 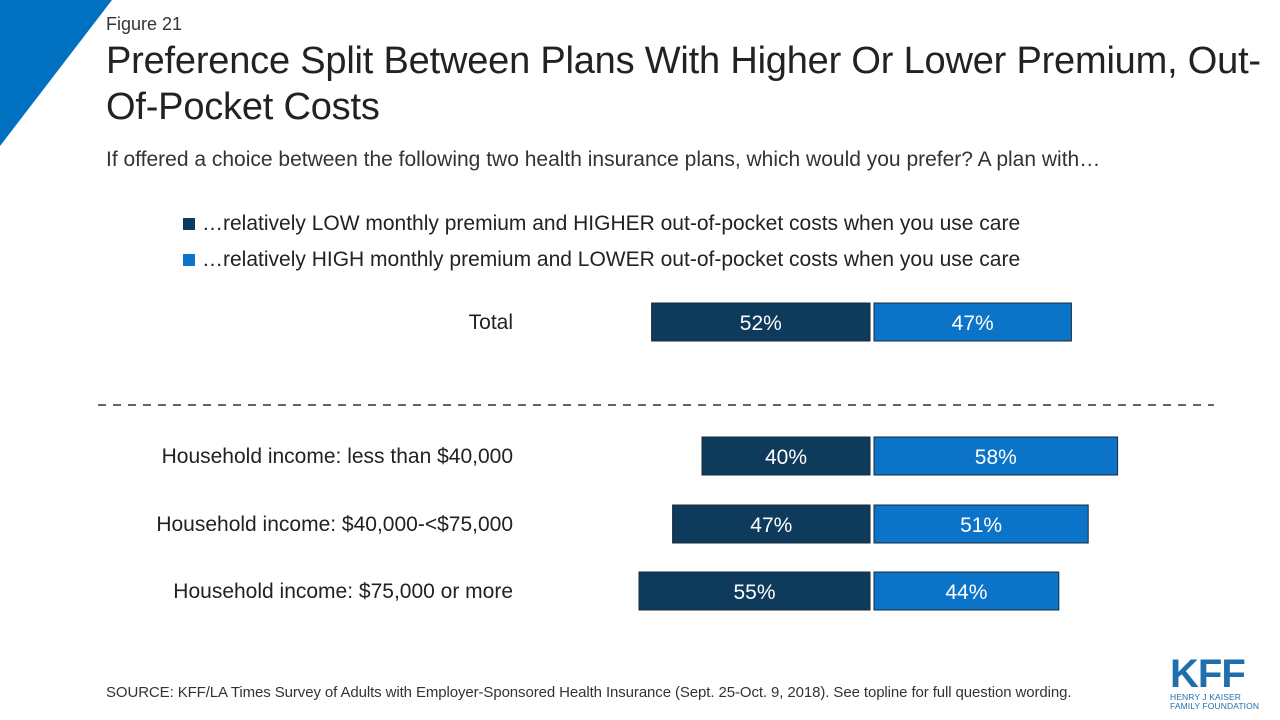 I want to click on data-label-low-premium-2: 47%, so click(x=771, y=525).